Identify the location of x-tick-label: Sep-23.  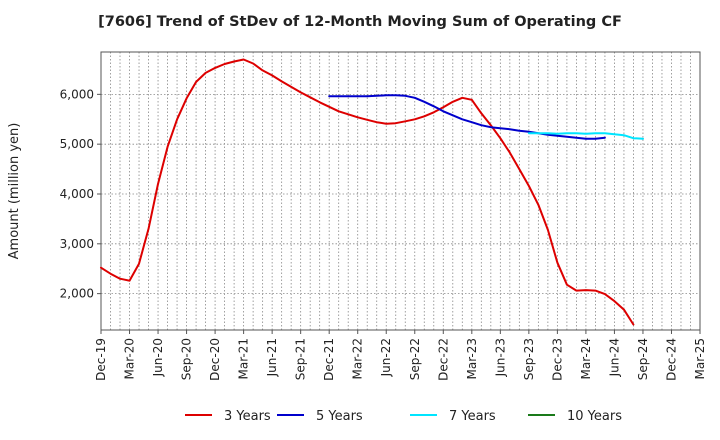
(529, 359).